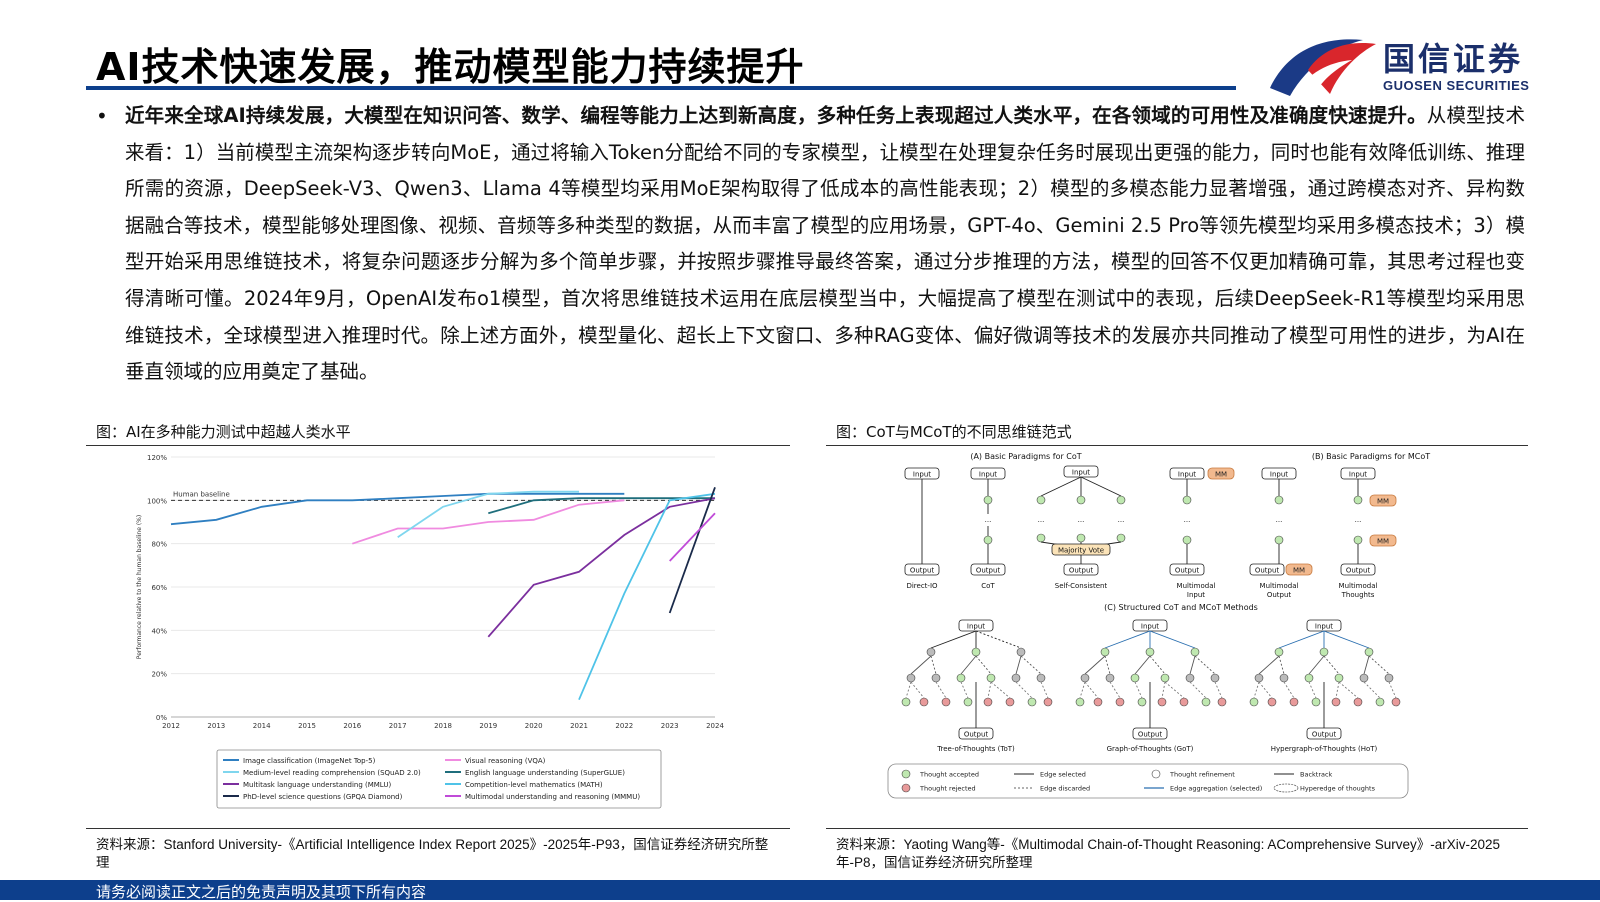 The image size is (1600, 902). Describe the element at coordinates (975, 749) in the screenshot. I see `structured-method-label: Tree-of-Thoughts (ToT)` at that location.